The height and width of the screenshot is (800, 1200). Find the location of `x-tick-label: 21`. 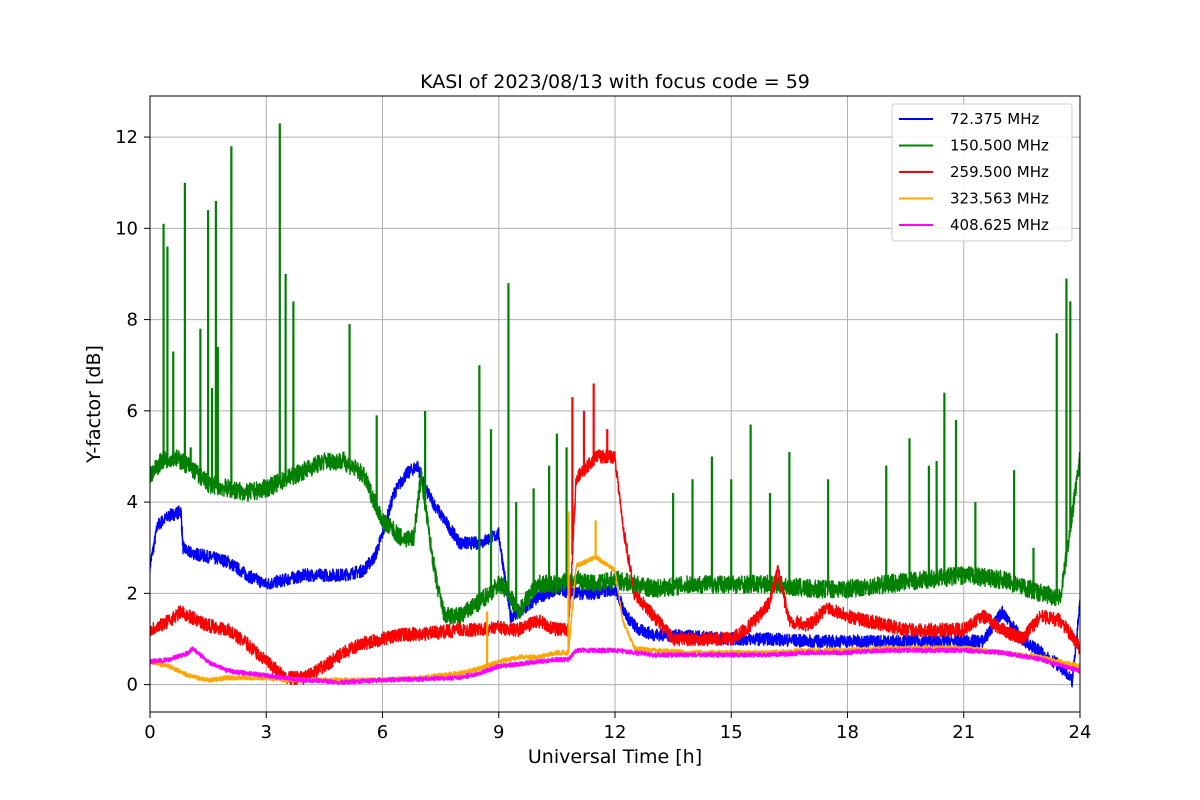

x-tick-label: 21 is located at coordinates (963, 732).